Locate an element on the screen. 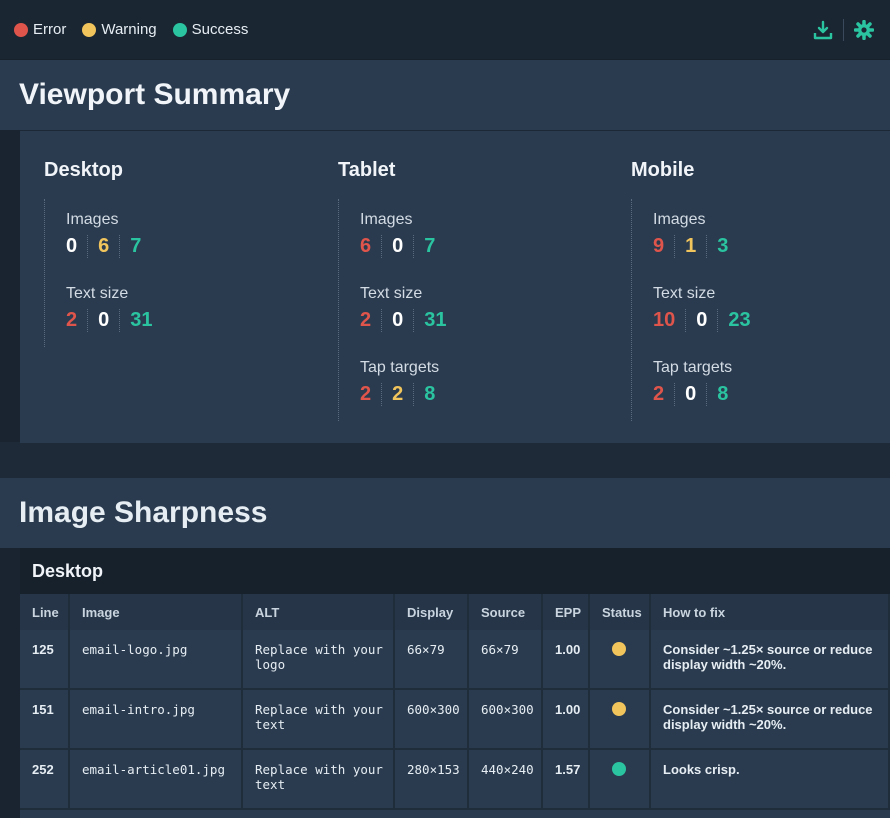 Image resolution: width=890 pixels, height=818 pixels. error-count: 6 is located at coordinates (371, 246).